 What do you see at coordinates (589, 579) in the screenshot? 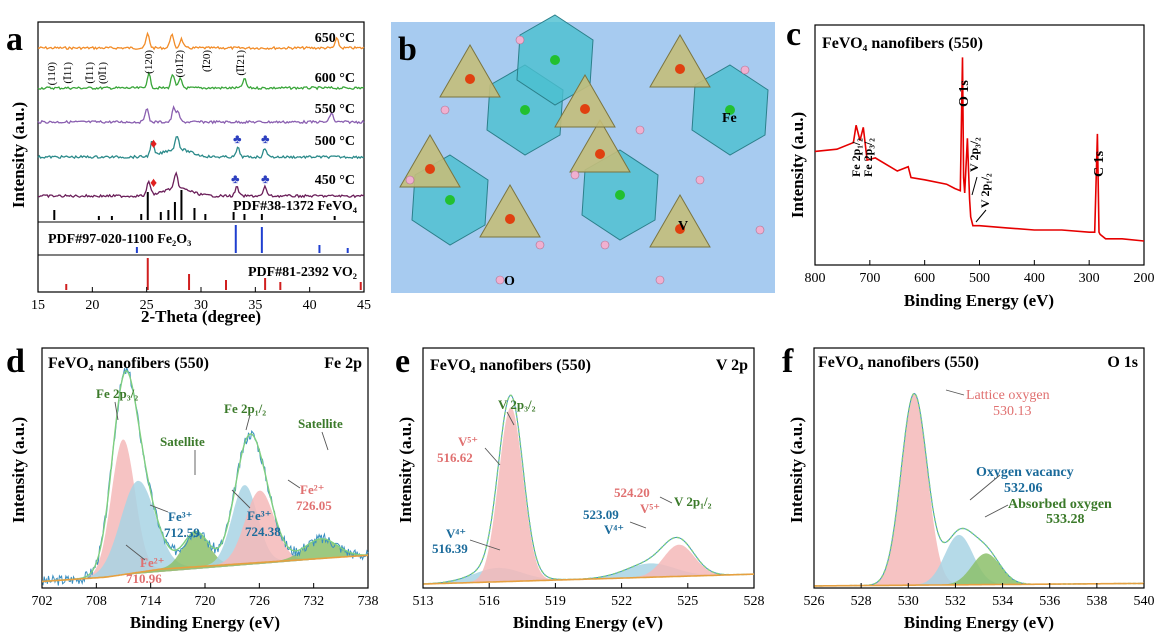
I see `background-line` at bounding box center [589, 579].